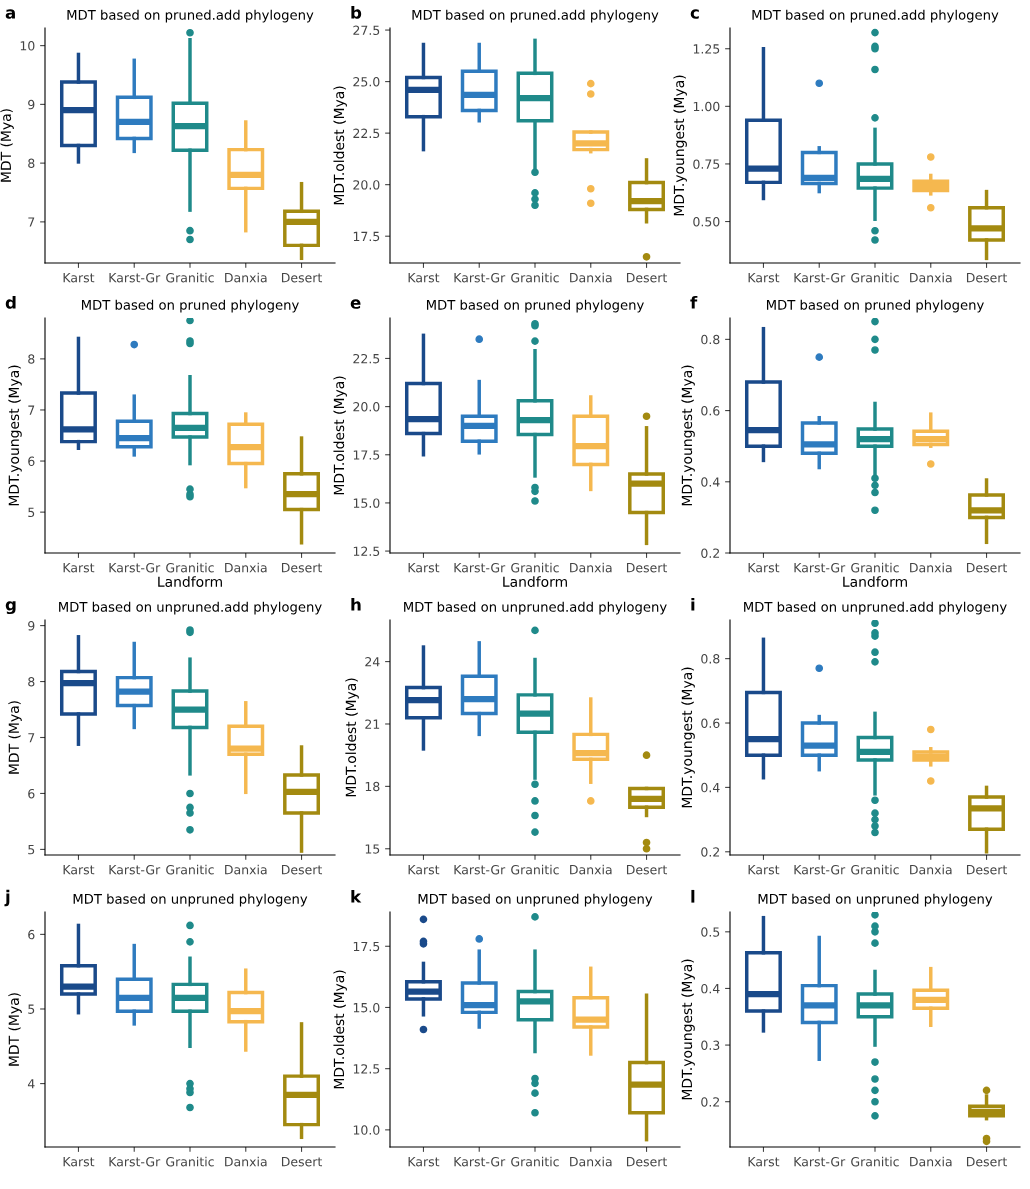 This screenshot has width=1030, height=1189. I want to click on text: e, so click(355, 304).